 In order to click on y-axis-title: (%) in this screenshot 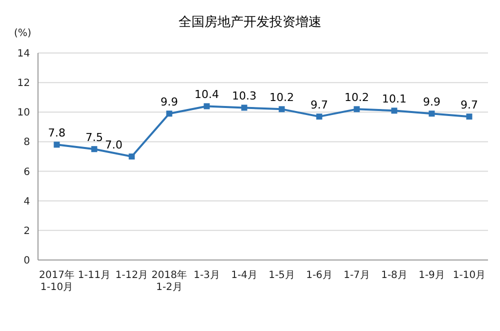, I will do `click(23, 33)`.